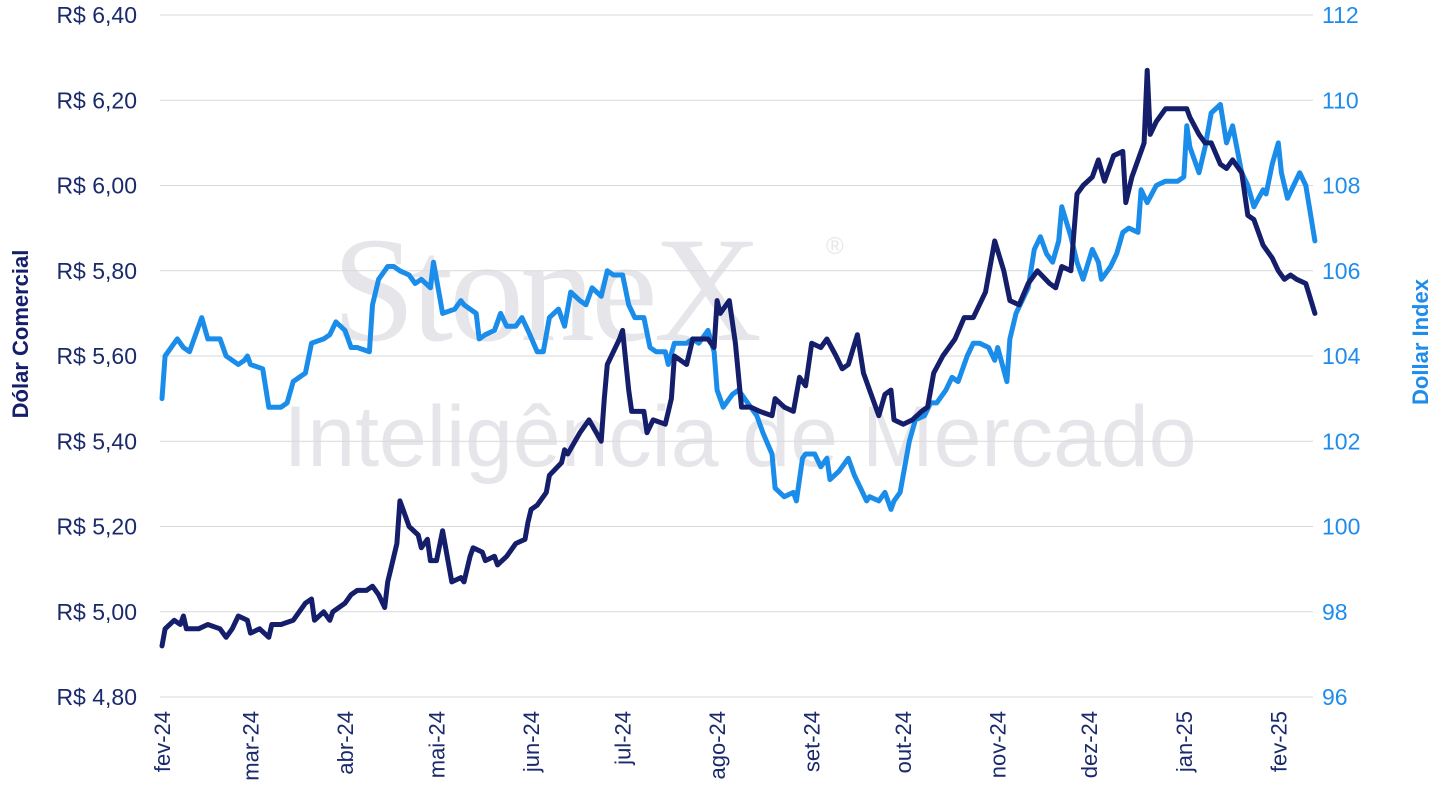 This screenshot has width=1444, height=809. Describe the element at coordinates (812, 741) in the screenshot. I see `x-tick-label: set-24` at that location.